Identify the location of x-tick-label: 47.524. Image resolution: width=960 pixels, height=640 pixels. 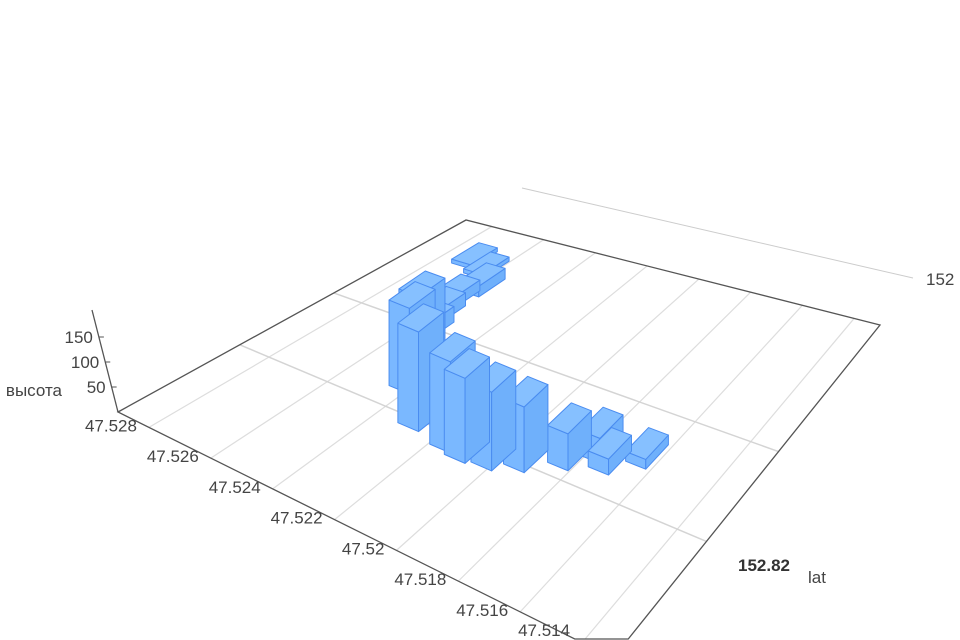
(235, 487).